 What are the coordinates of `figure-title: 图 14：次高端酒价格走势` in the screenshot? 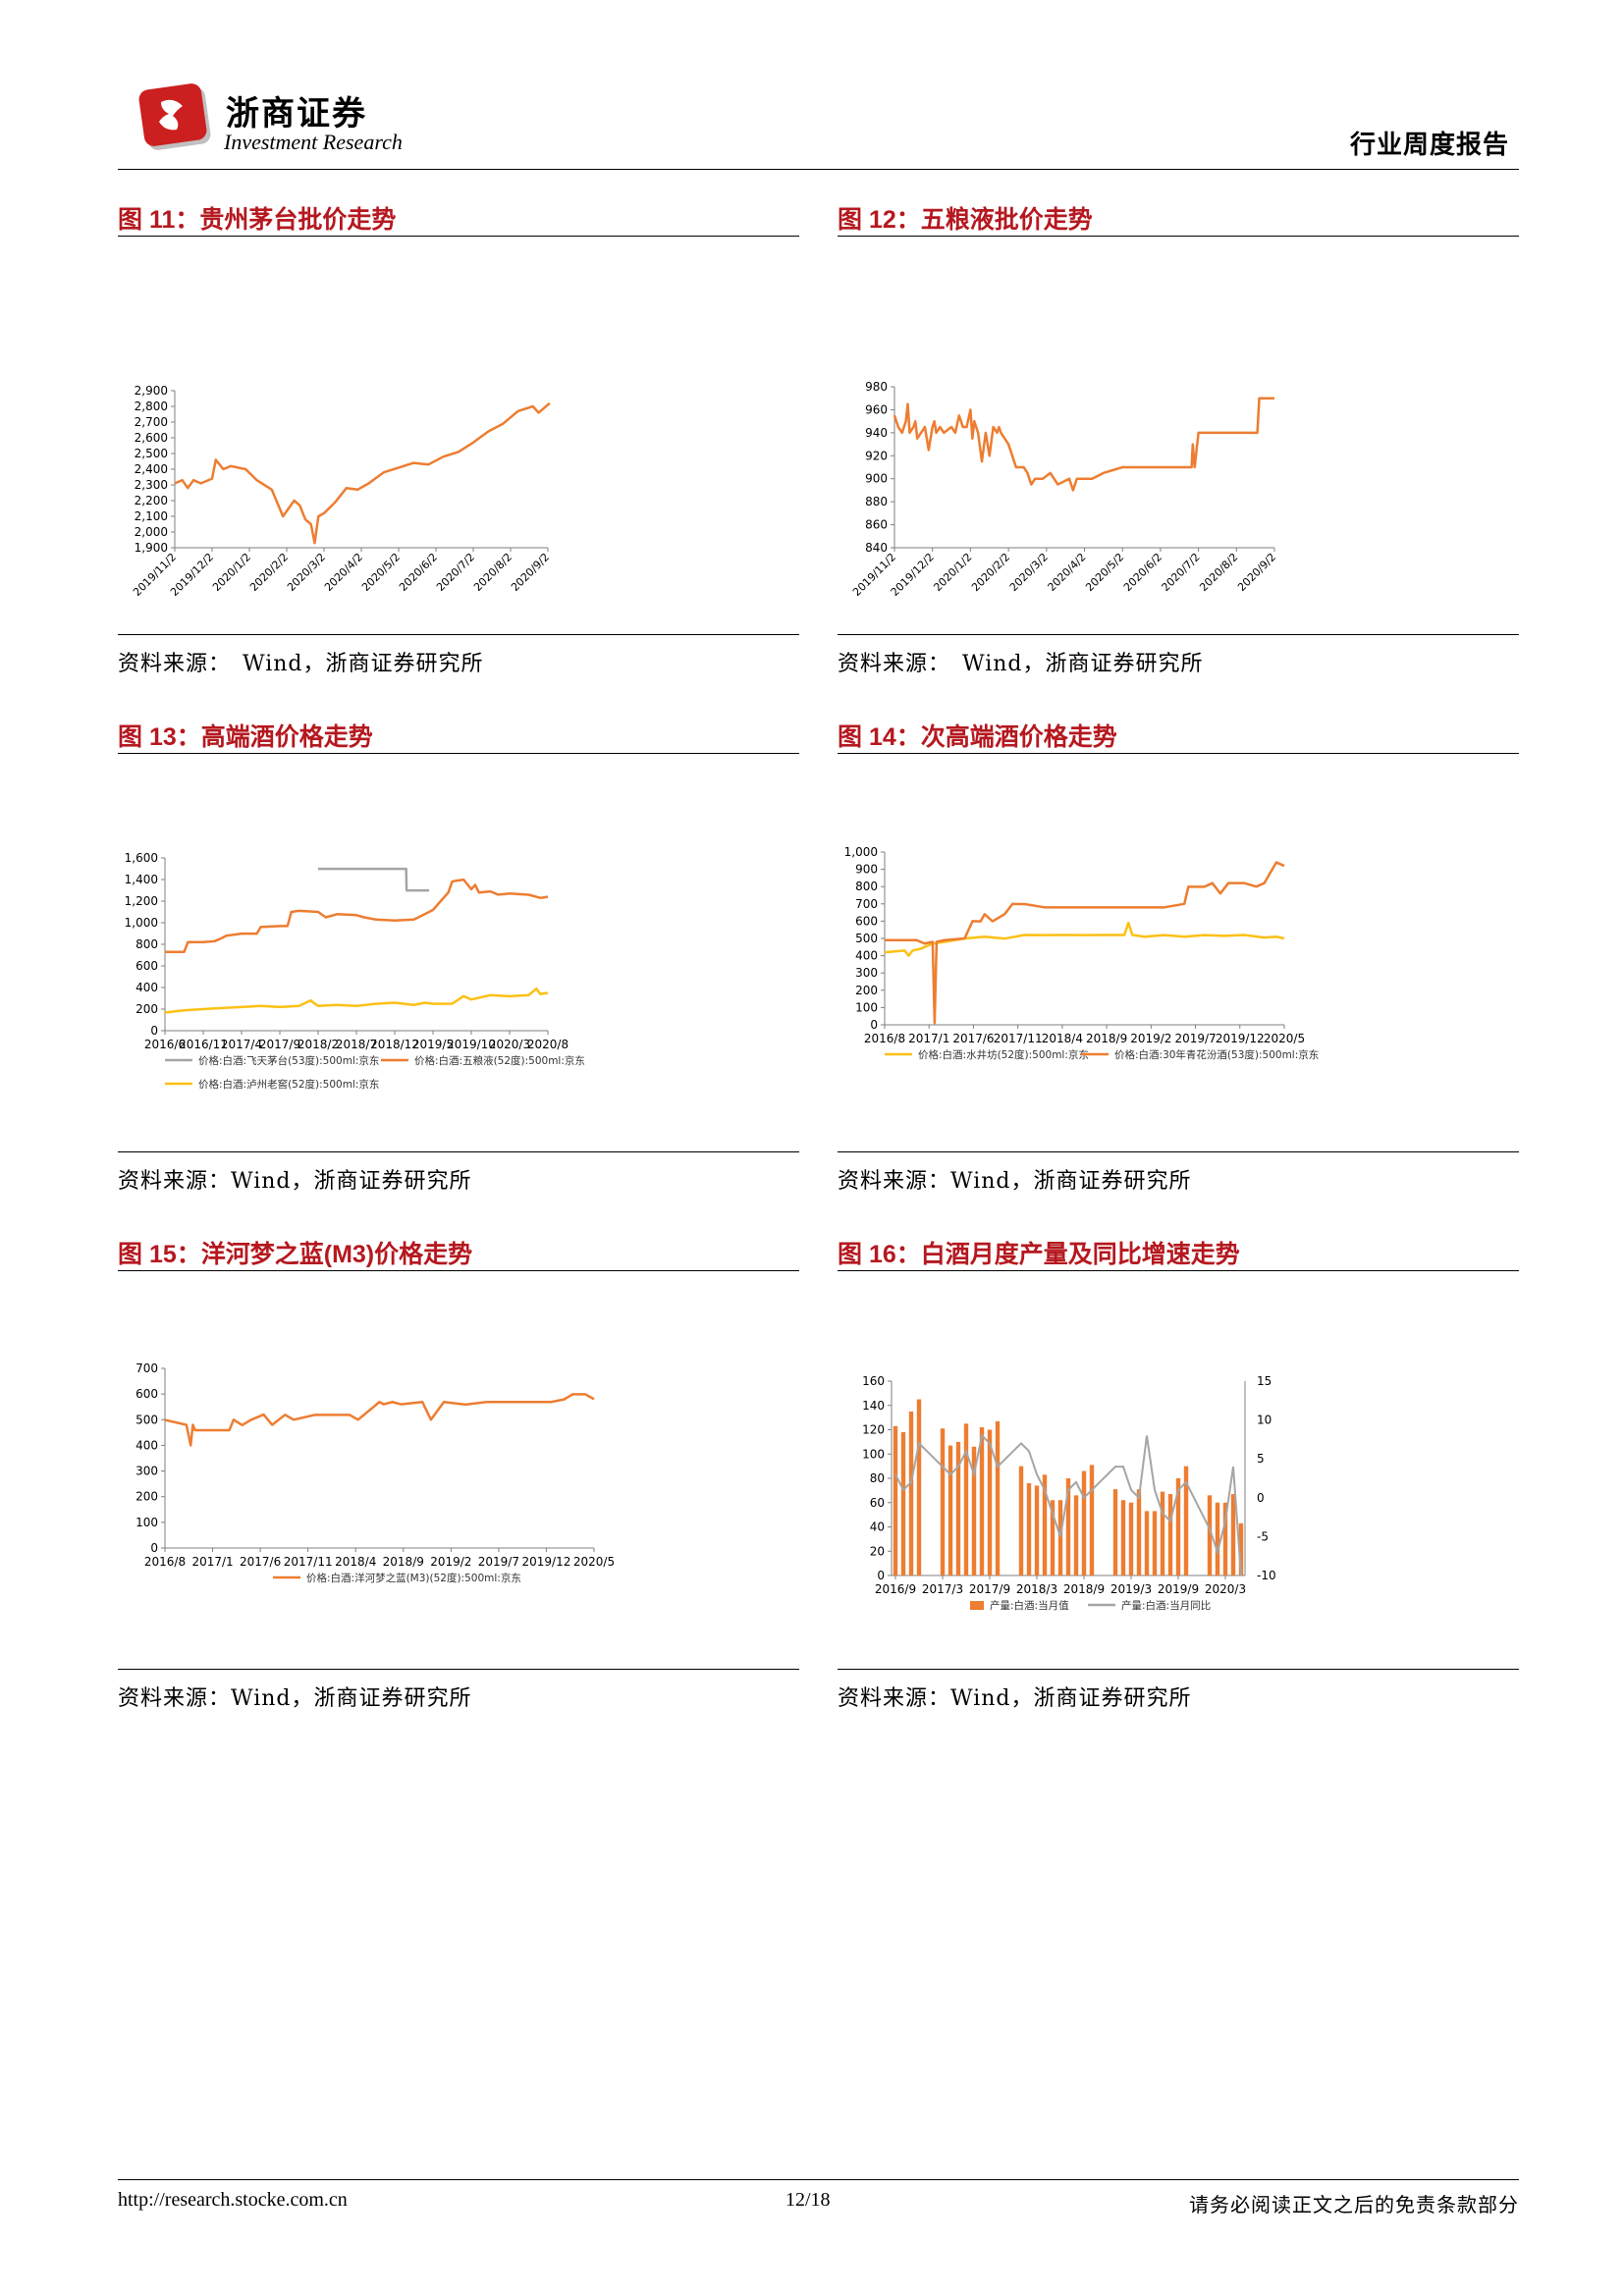 It's located at (1178, 734).